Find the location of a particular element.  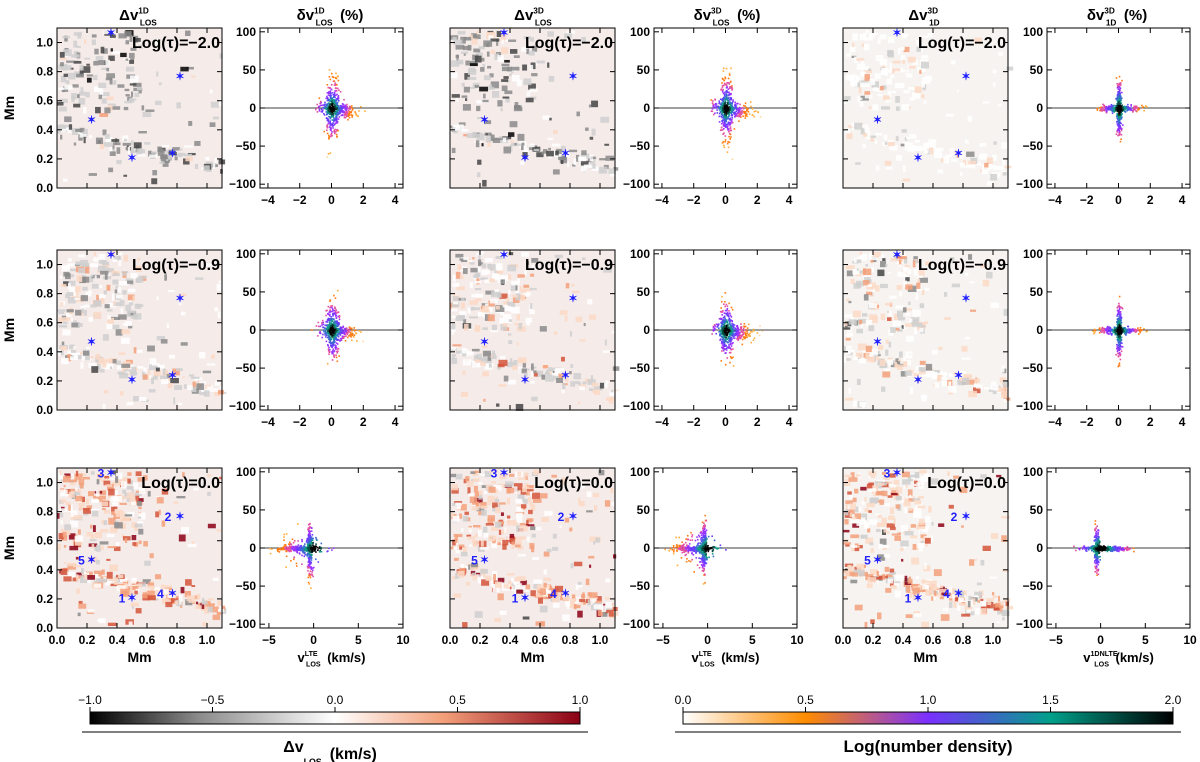

scatter-y-tick-label: −100 is located at coordinates (1029, 184).